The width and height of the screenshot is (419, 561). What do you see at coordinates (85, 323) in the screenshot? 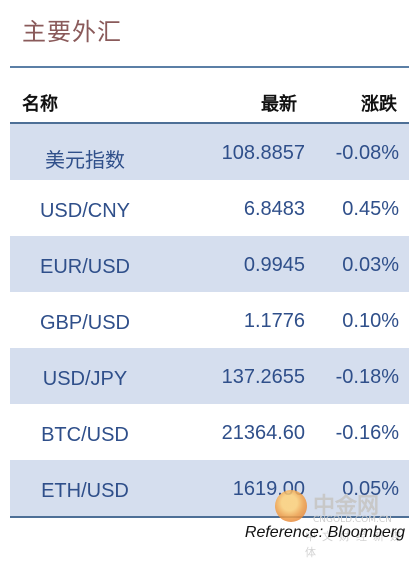
I see `row-name: GBP/USD` at bounding box center [85, 323].